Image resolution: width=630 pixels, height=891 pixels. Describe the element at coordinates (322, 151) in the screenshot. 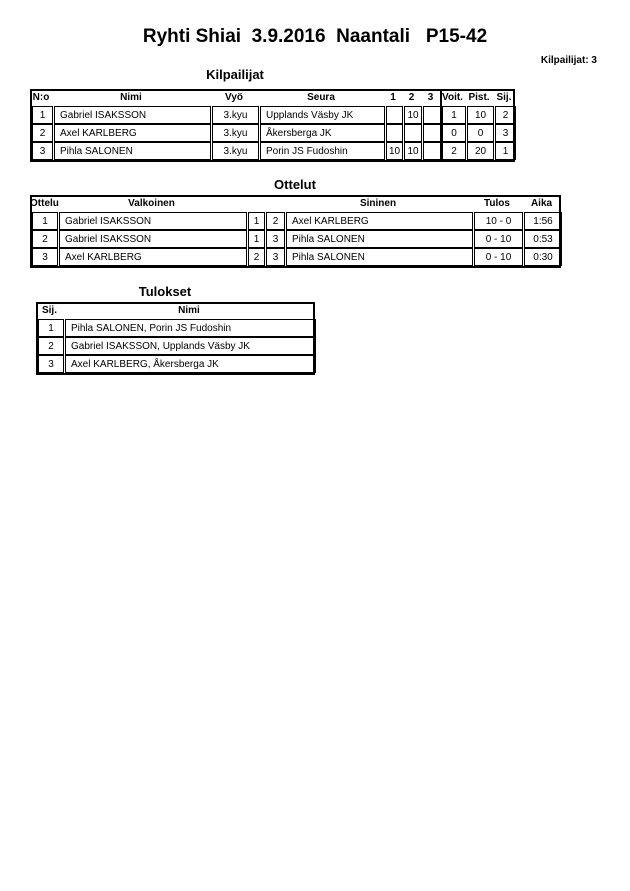

I see `table-cell: Porin JS Fudoshin` at that location.